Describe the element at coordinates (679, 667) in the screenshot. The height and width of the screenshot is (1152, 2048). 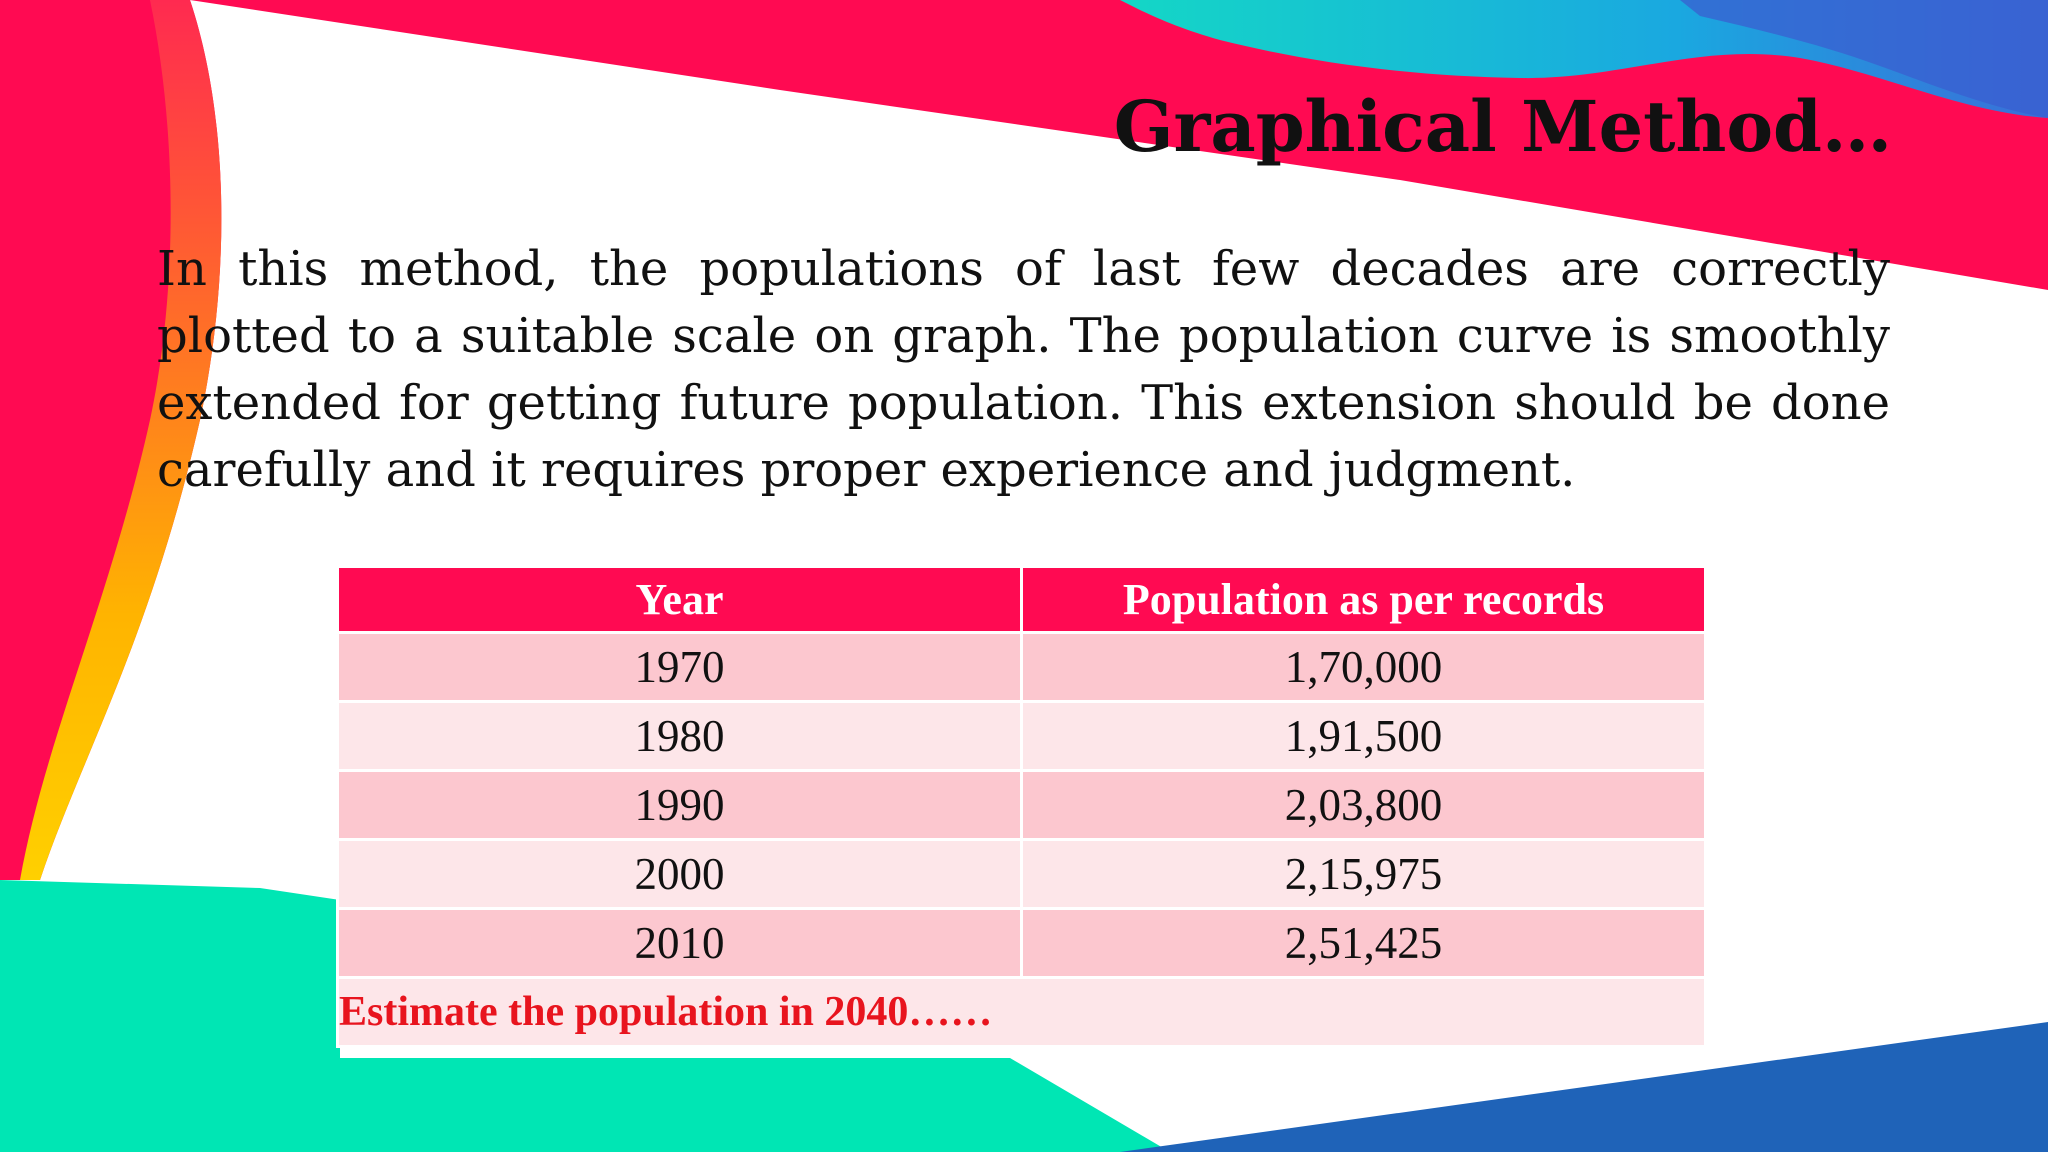
I see `year-cell: 1970` at that location.